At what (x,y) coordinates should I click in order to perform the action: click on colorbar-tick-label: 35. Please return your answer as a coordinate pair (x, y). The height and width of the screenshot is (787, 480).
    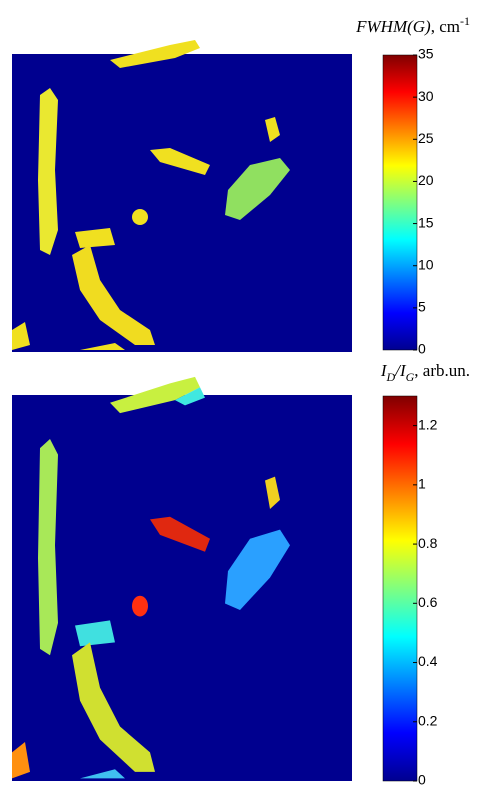
    Looking at the image, I should click on (426, 54).